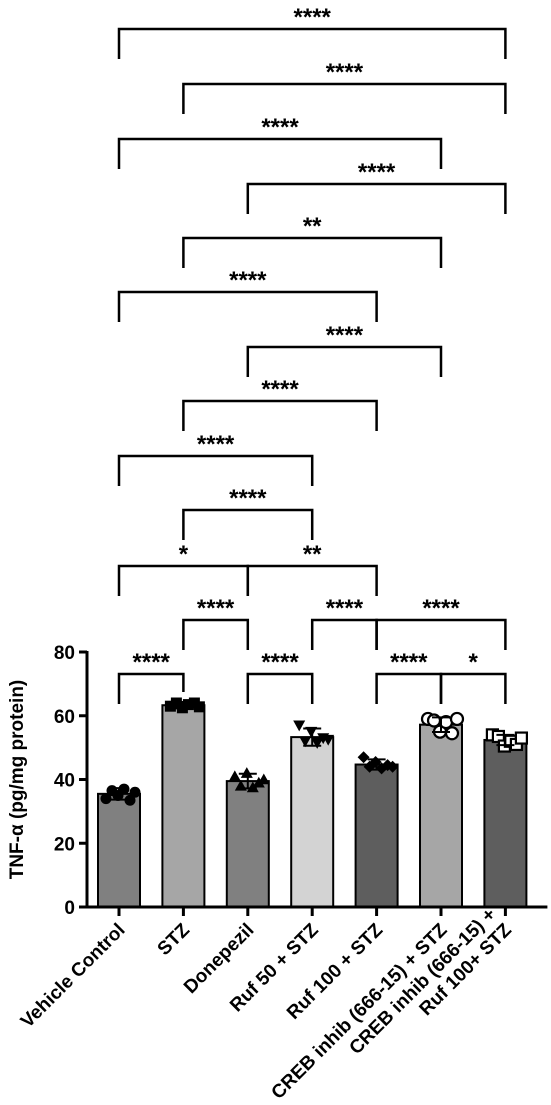  I want to click on y-tick-label-20: 20, so click(64, 844).